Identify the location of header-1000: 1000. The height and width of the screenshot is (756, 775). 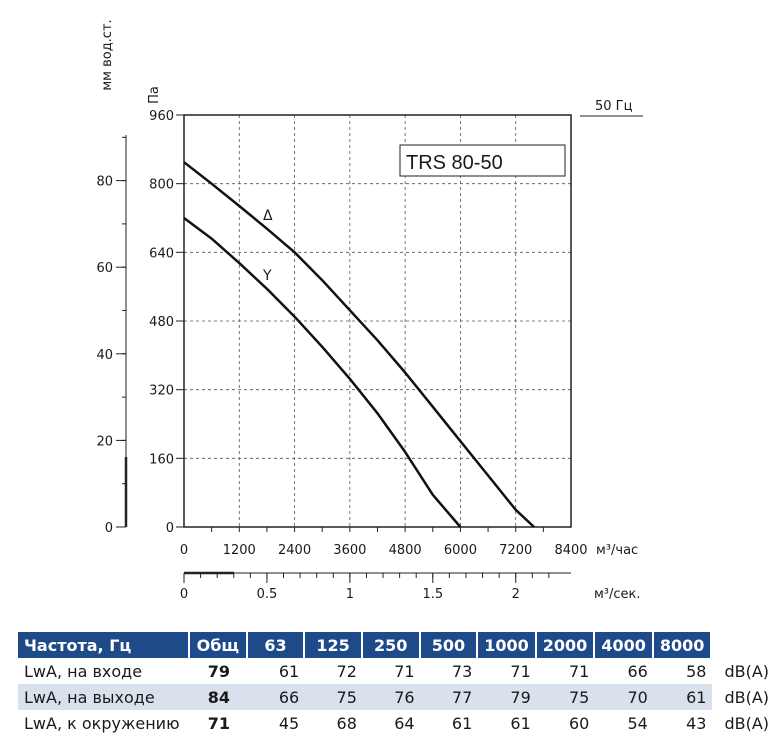
(507, 645).